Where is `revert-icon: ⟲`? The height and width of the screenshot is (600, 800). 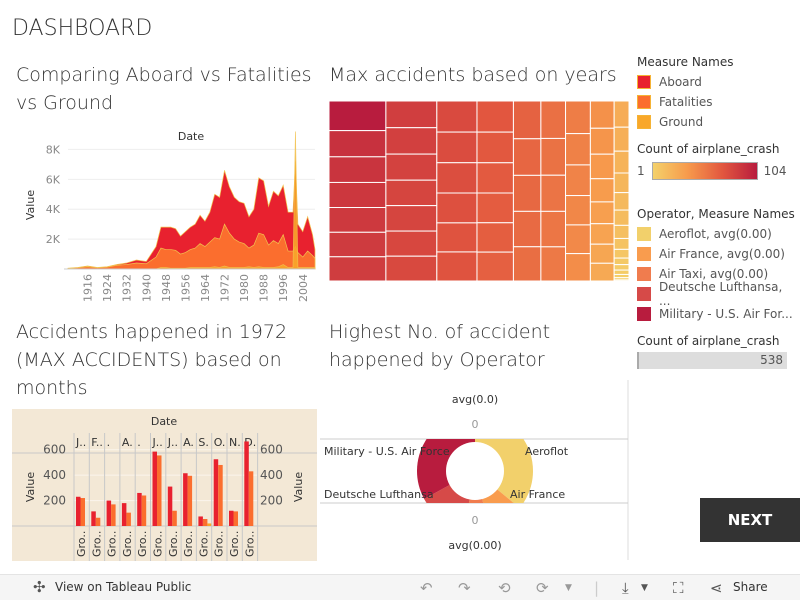 revert-icon: ⟲ is located at coordinates (504, 588).